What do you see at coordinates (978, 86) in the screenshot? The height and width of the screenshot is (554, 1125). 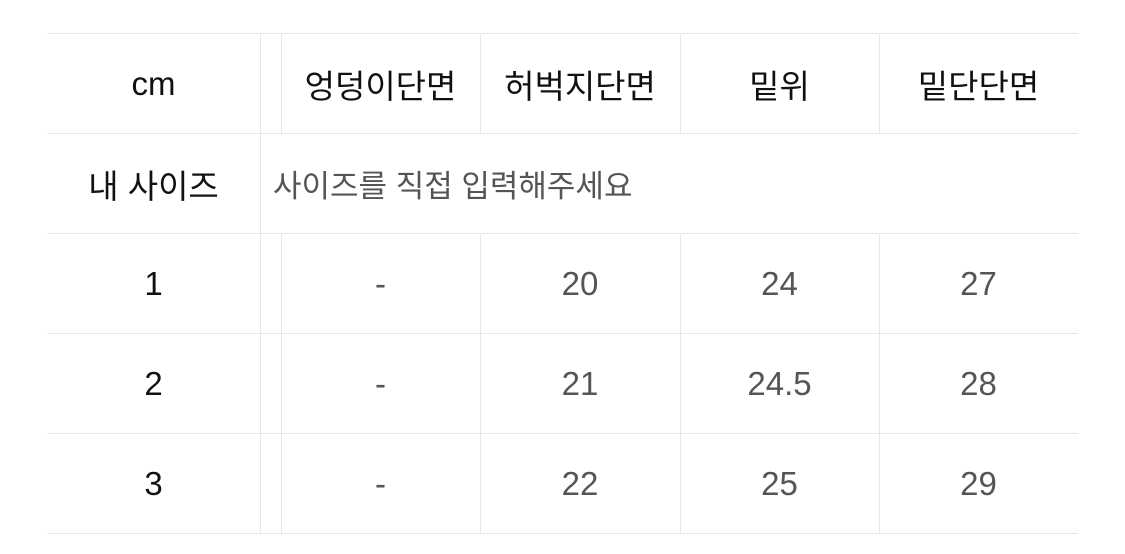 I see `header-hem: 밑단단면` at bounding box center [978, 86].